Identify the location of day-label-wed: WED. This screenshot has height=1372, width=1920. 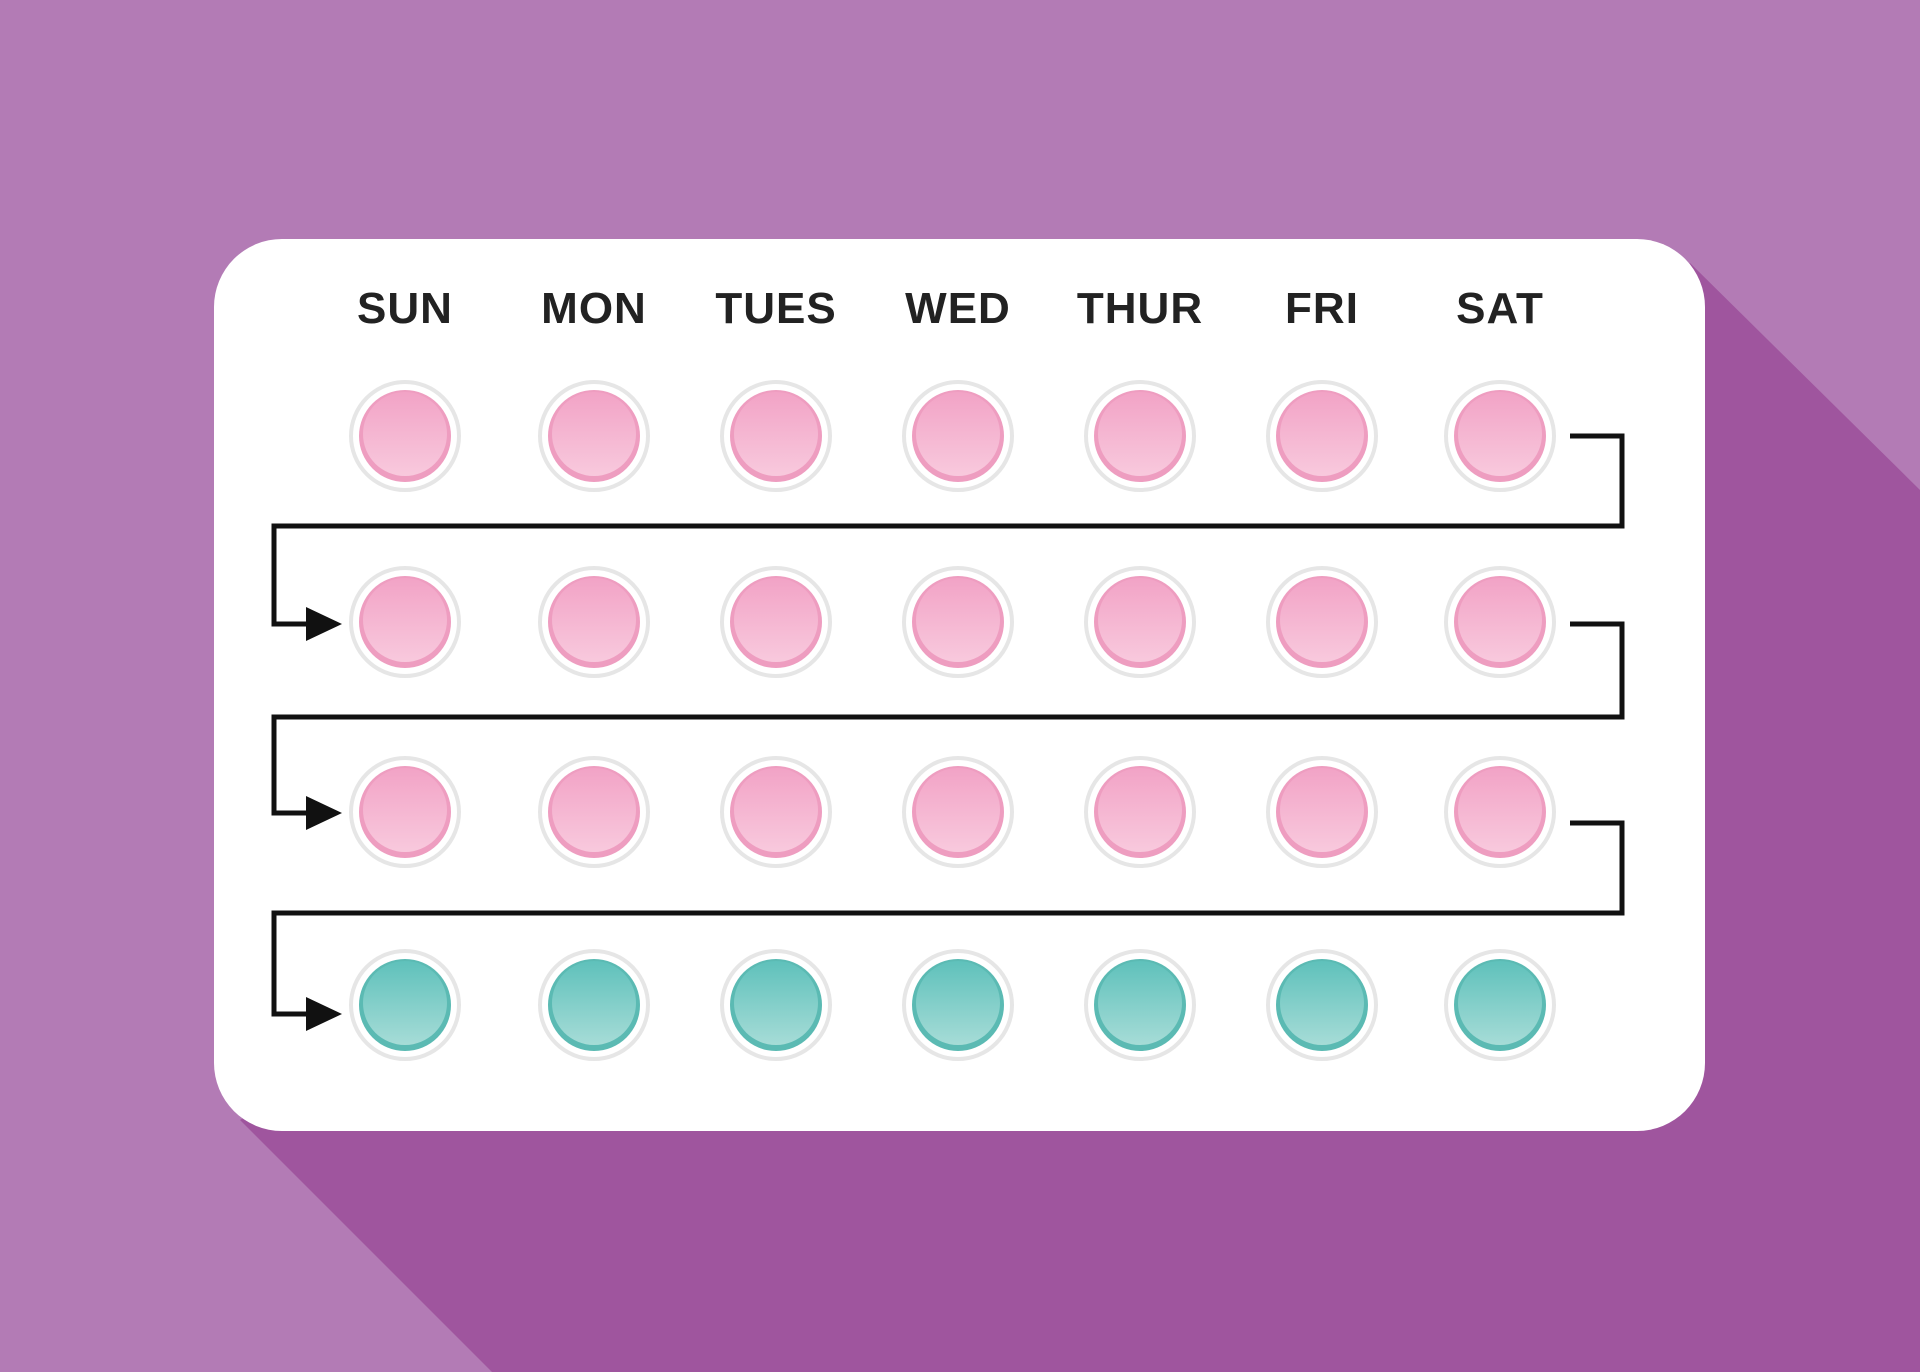
(958, 308).